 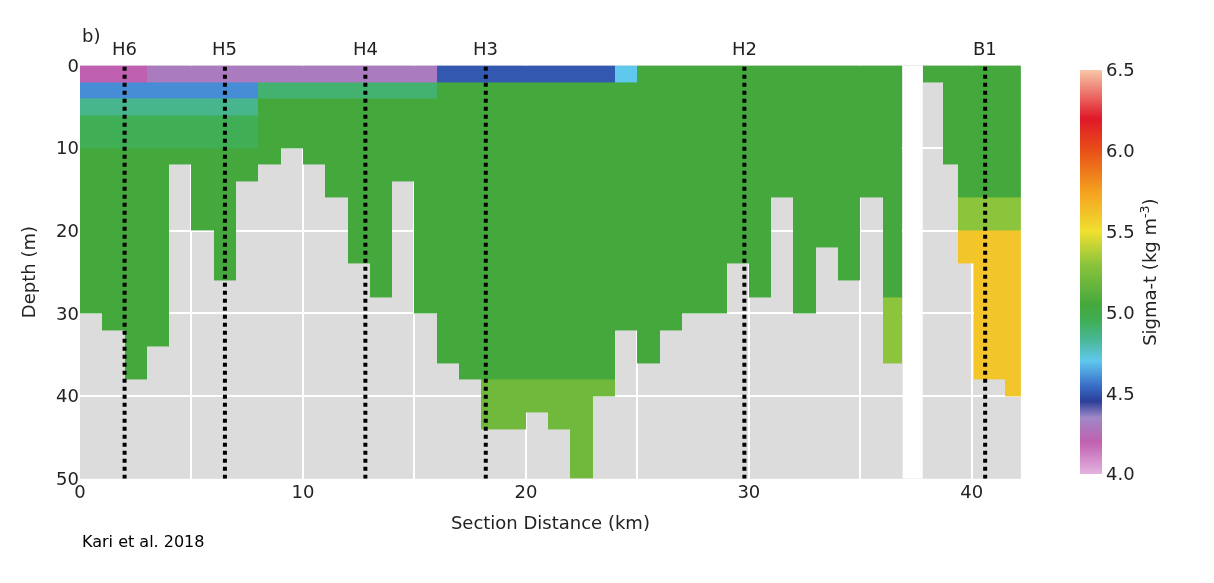 What do you see at coordinates (1120, 393) in the screenshot?
I see `color-bar-label: 4.5` at bounding box center [1120, 393].